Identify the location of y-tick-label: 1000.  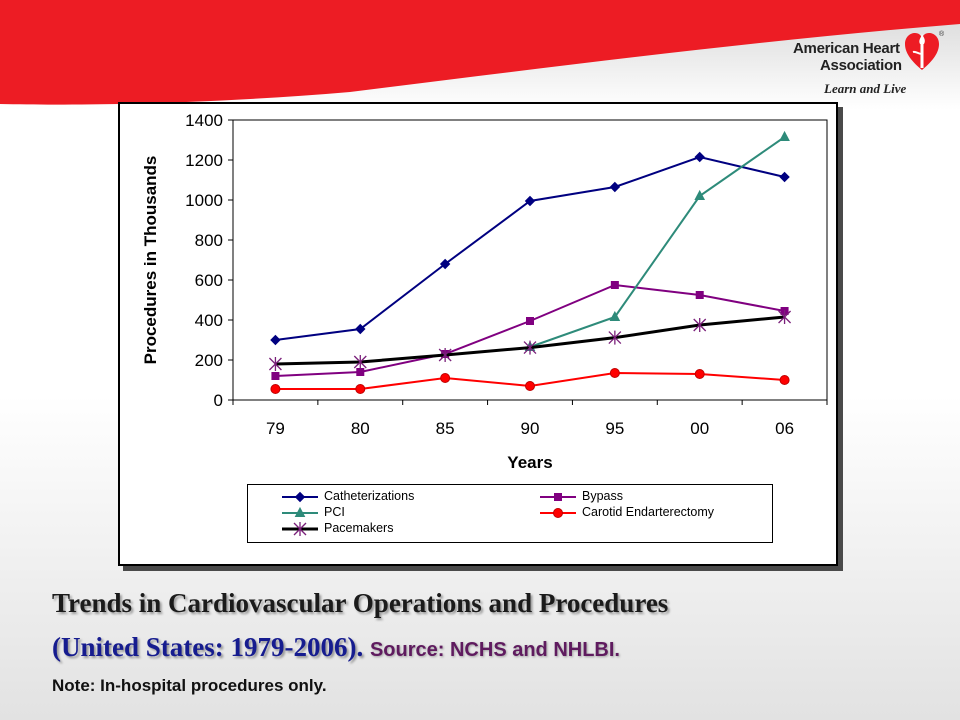
(204, 200).